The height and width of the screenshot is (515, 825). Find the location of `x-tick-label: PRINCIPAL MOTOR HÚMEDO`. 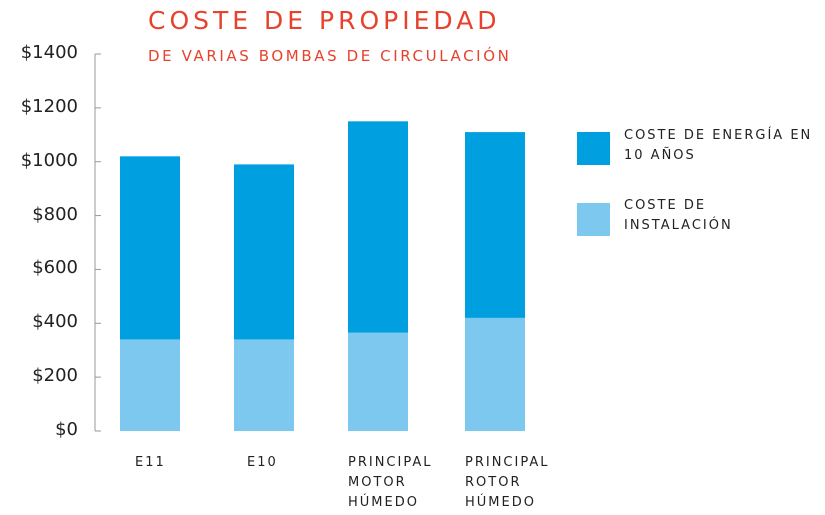

x-tick-label: PRINCIPAL MOTOR HÚMEDO is located at coordinates (390, 482).